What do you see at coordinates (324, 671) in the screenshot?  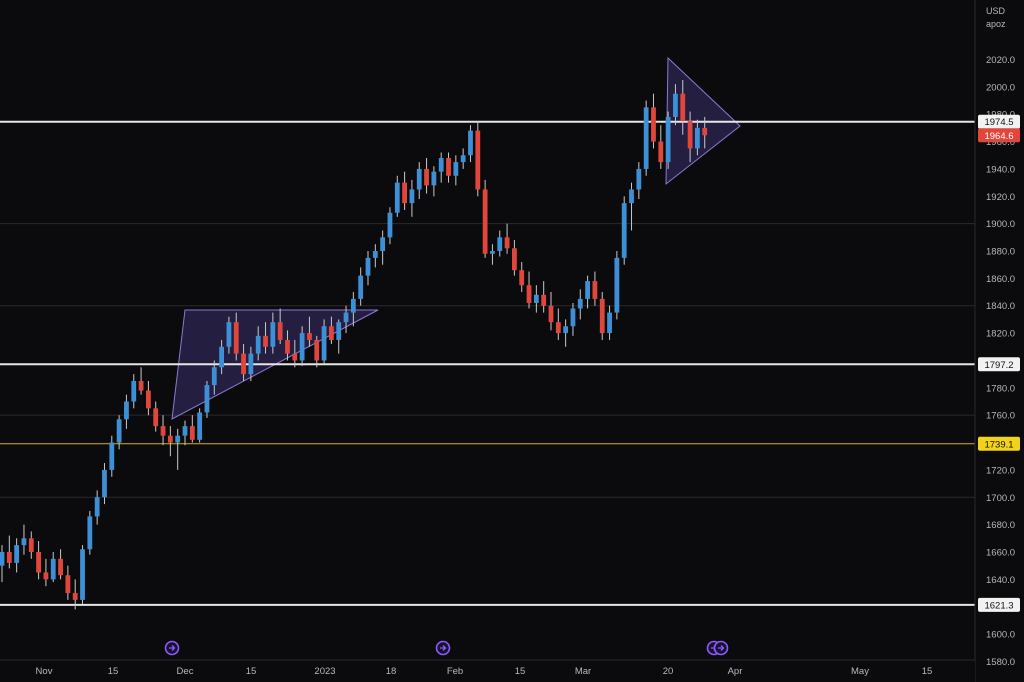 I see `x-tick-label: 2023` at bounding box center [324, 671].